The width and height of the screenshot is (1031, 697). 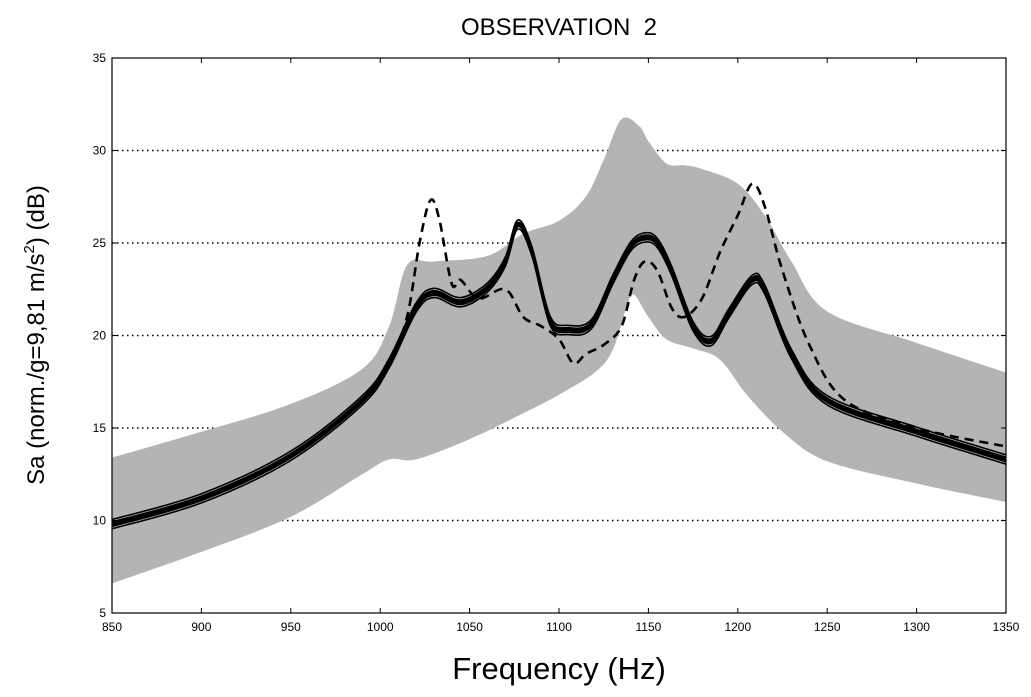 What do you see at coordinates (916, 627) in the screenshot?
I see `x-tick-label: 1300` at bounding box center [916, 627].